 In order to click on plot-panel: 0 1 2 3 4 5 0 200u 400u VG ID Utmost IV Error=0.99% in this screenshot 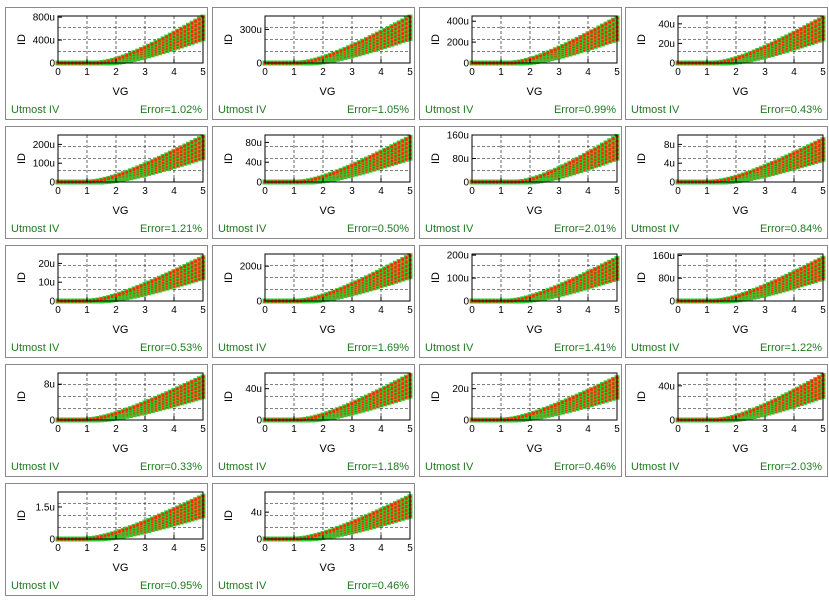, I will do `click(520, 63)`.